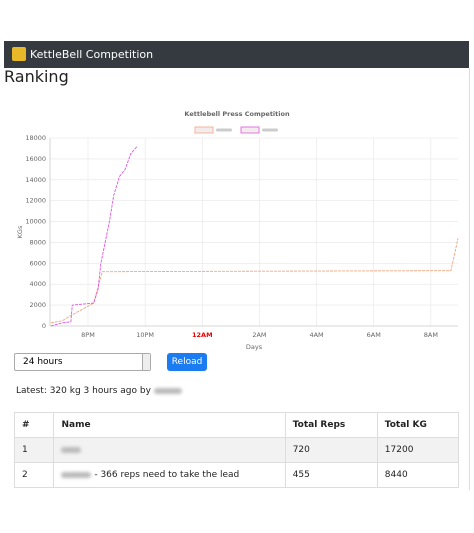 The image size is (474, 533). I want to click on y-tick-label: 4000, so click(37, 284).